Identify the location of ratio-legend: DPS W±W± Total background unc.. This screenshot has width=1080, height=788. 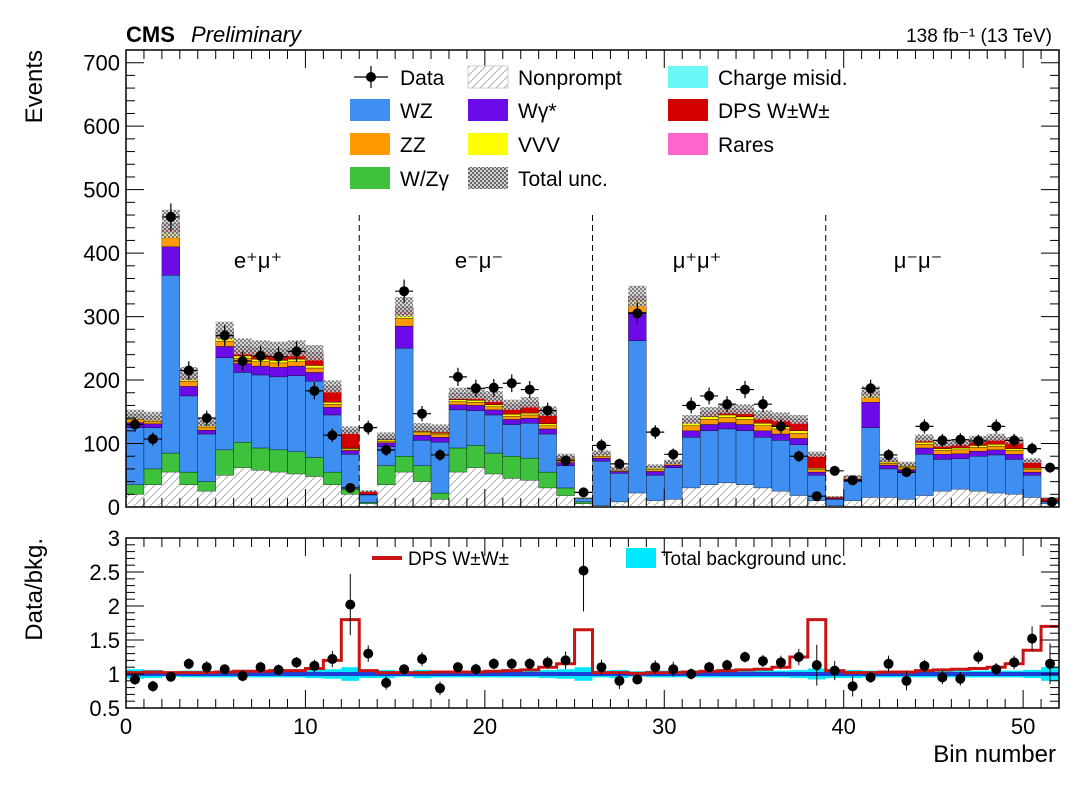
(609, 559).